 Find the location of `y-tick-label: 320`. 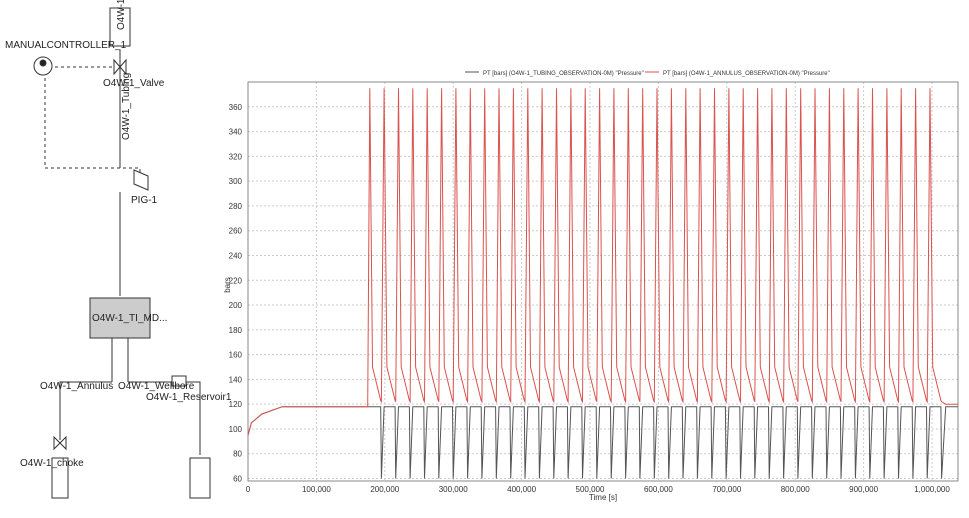

y-tick-label: 320 is located at coordinates (236, 156).